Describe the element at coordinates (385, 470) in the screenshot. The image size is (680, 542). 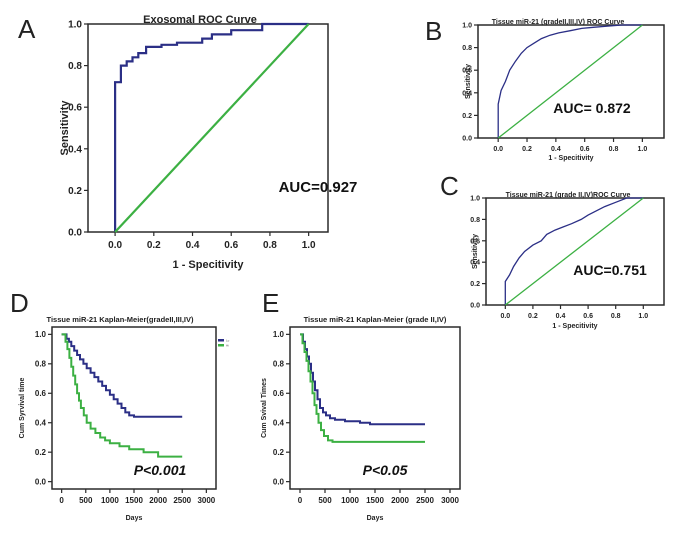
I see `annotation: P<0.05` at that location.